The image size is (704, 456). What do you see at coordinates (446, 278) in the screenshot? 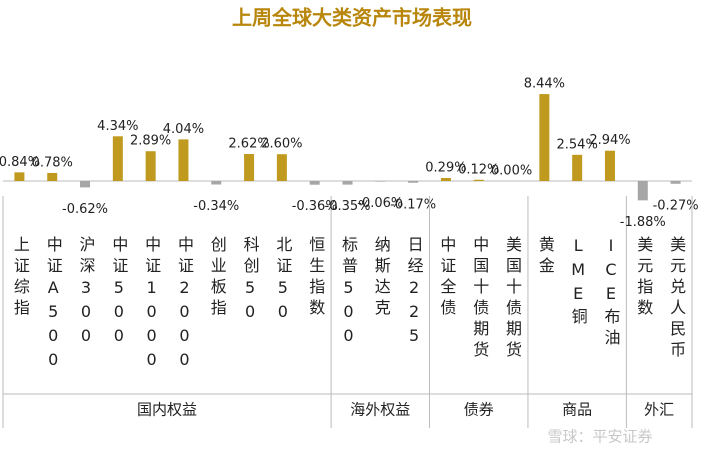
I see `category-label: 中证全债` at bounding box center [446, 278].